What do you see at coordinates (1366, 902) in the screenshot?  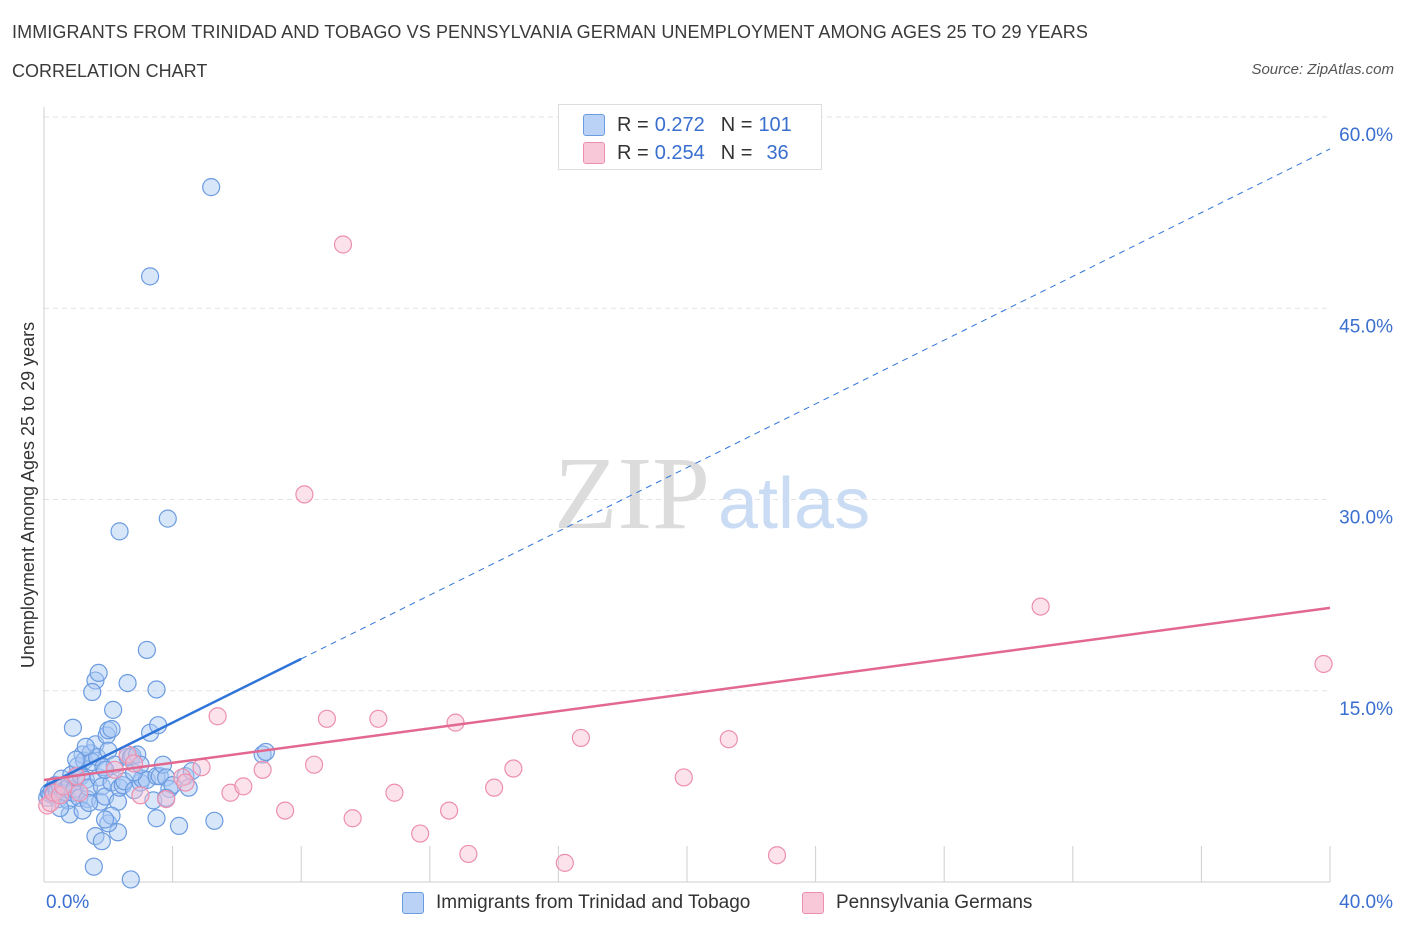 I see `x-tick-label-max: 40.0%` at bounding box center [1366, 902].